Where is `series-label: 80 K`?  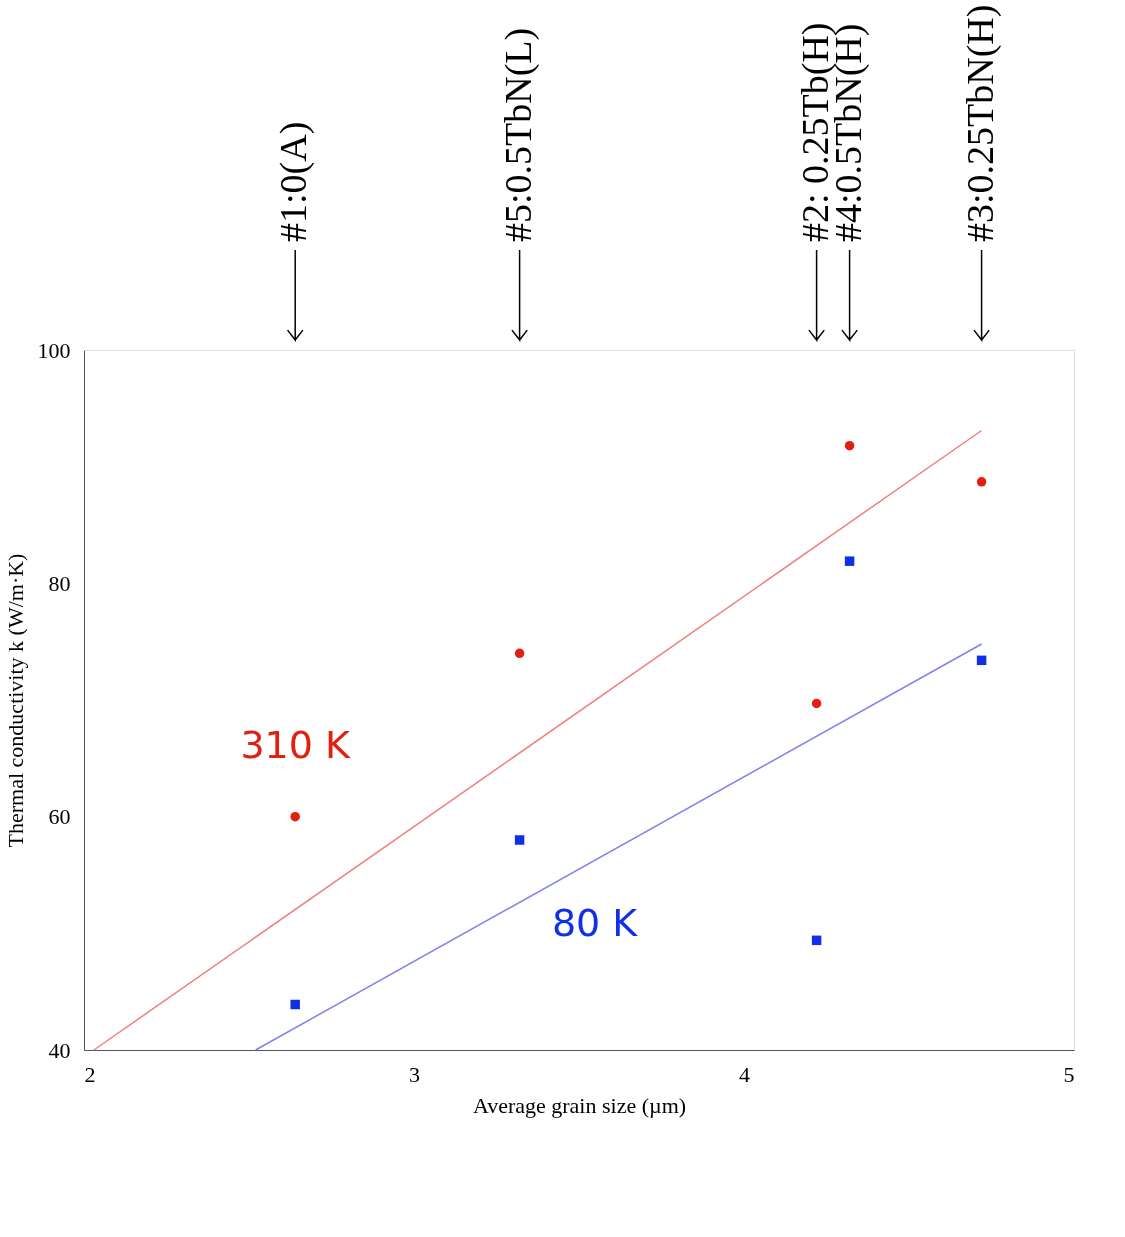 series-label: 80 K is located at coordinates (595, 923).